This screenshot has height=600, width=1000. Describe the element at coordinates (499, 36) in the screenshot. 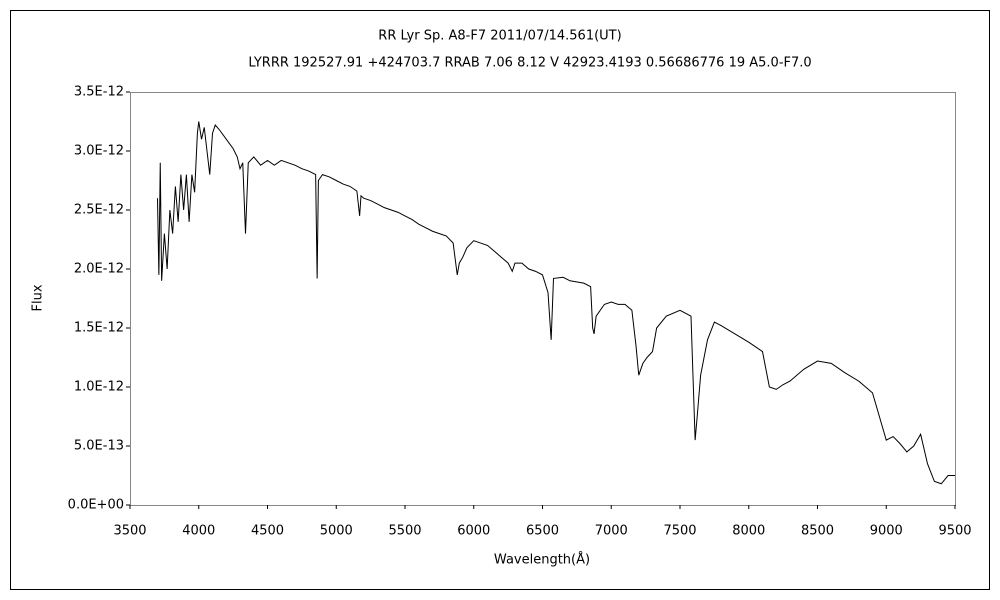

I see `chart-title: RR Lyr Sp. A8-F7 2011/07/14.561(UT)` at that location.